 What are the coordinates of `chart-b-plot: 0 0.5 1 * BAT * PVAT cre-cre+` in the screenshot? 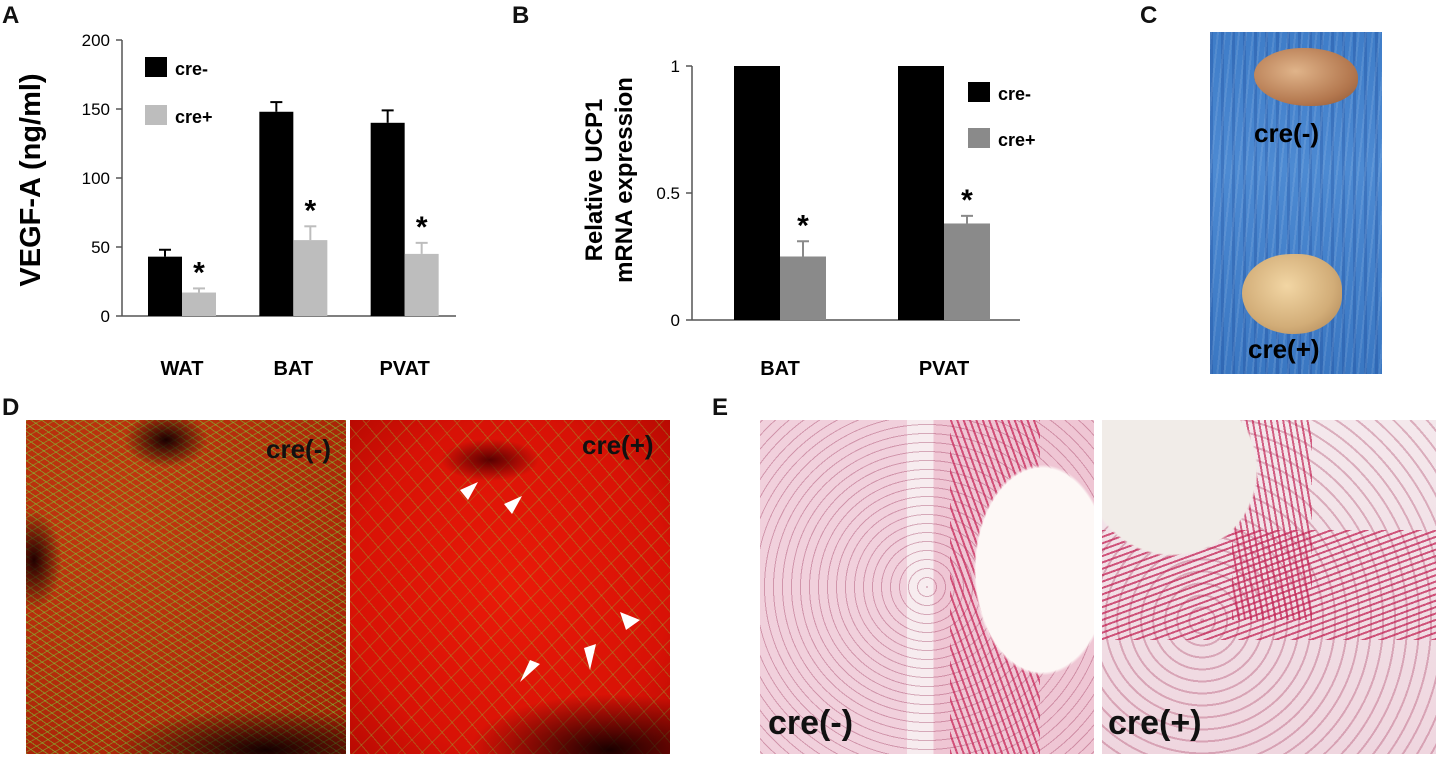 It's located at (845, 218).